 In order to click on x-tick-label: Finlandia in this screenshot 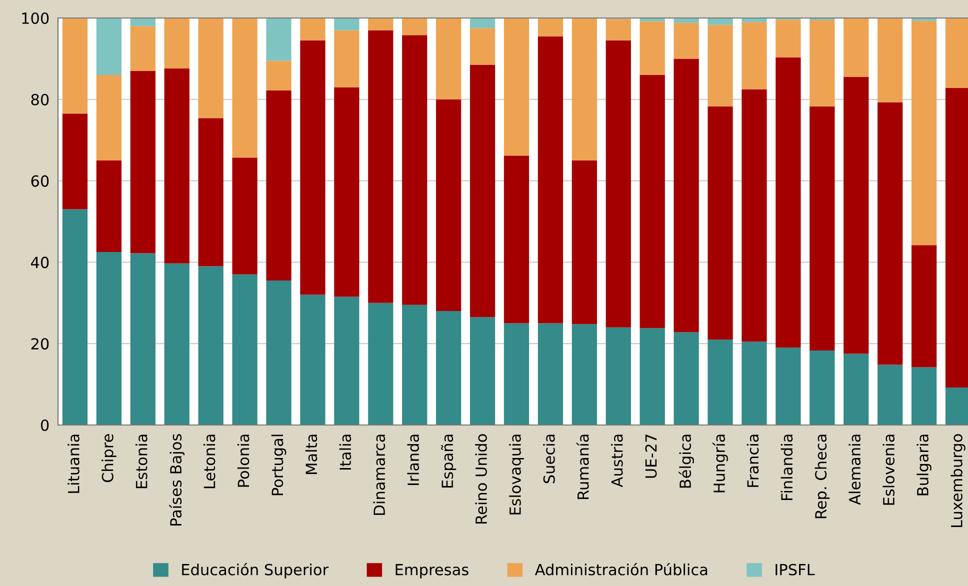, I will do `click(786, 467)`.